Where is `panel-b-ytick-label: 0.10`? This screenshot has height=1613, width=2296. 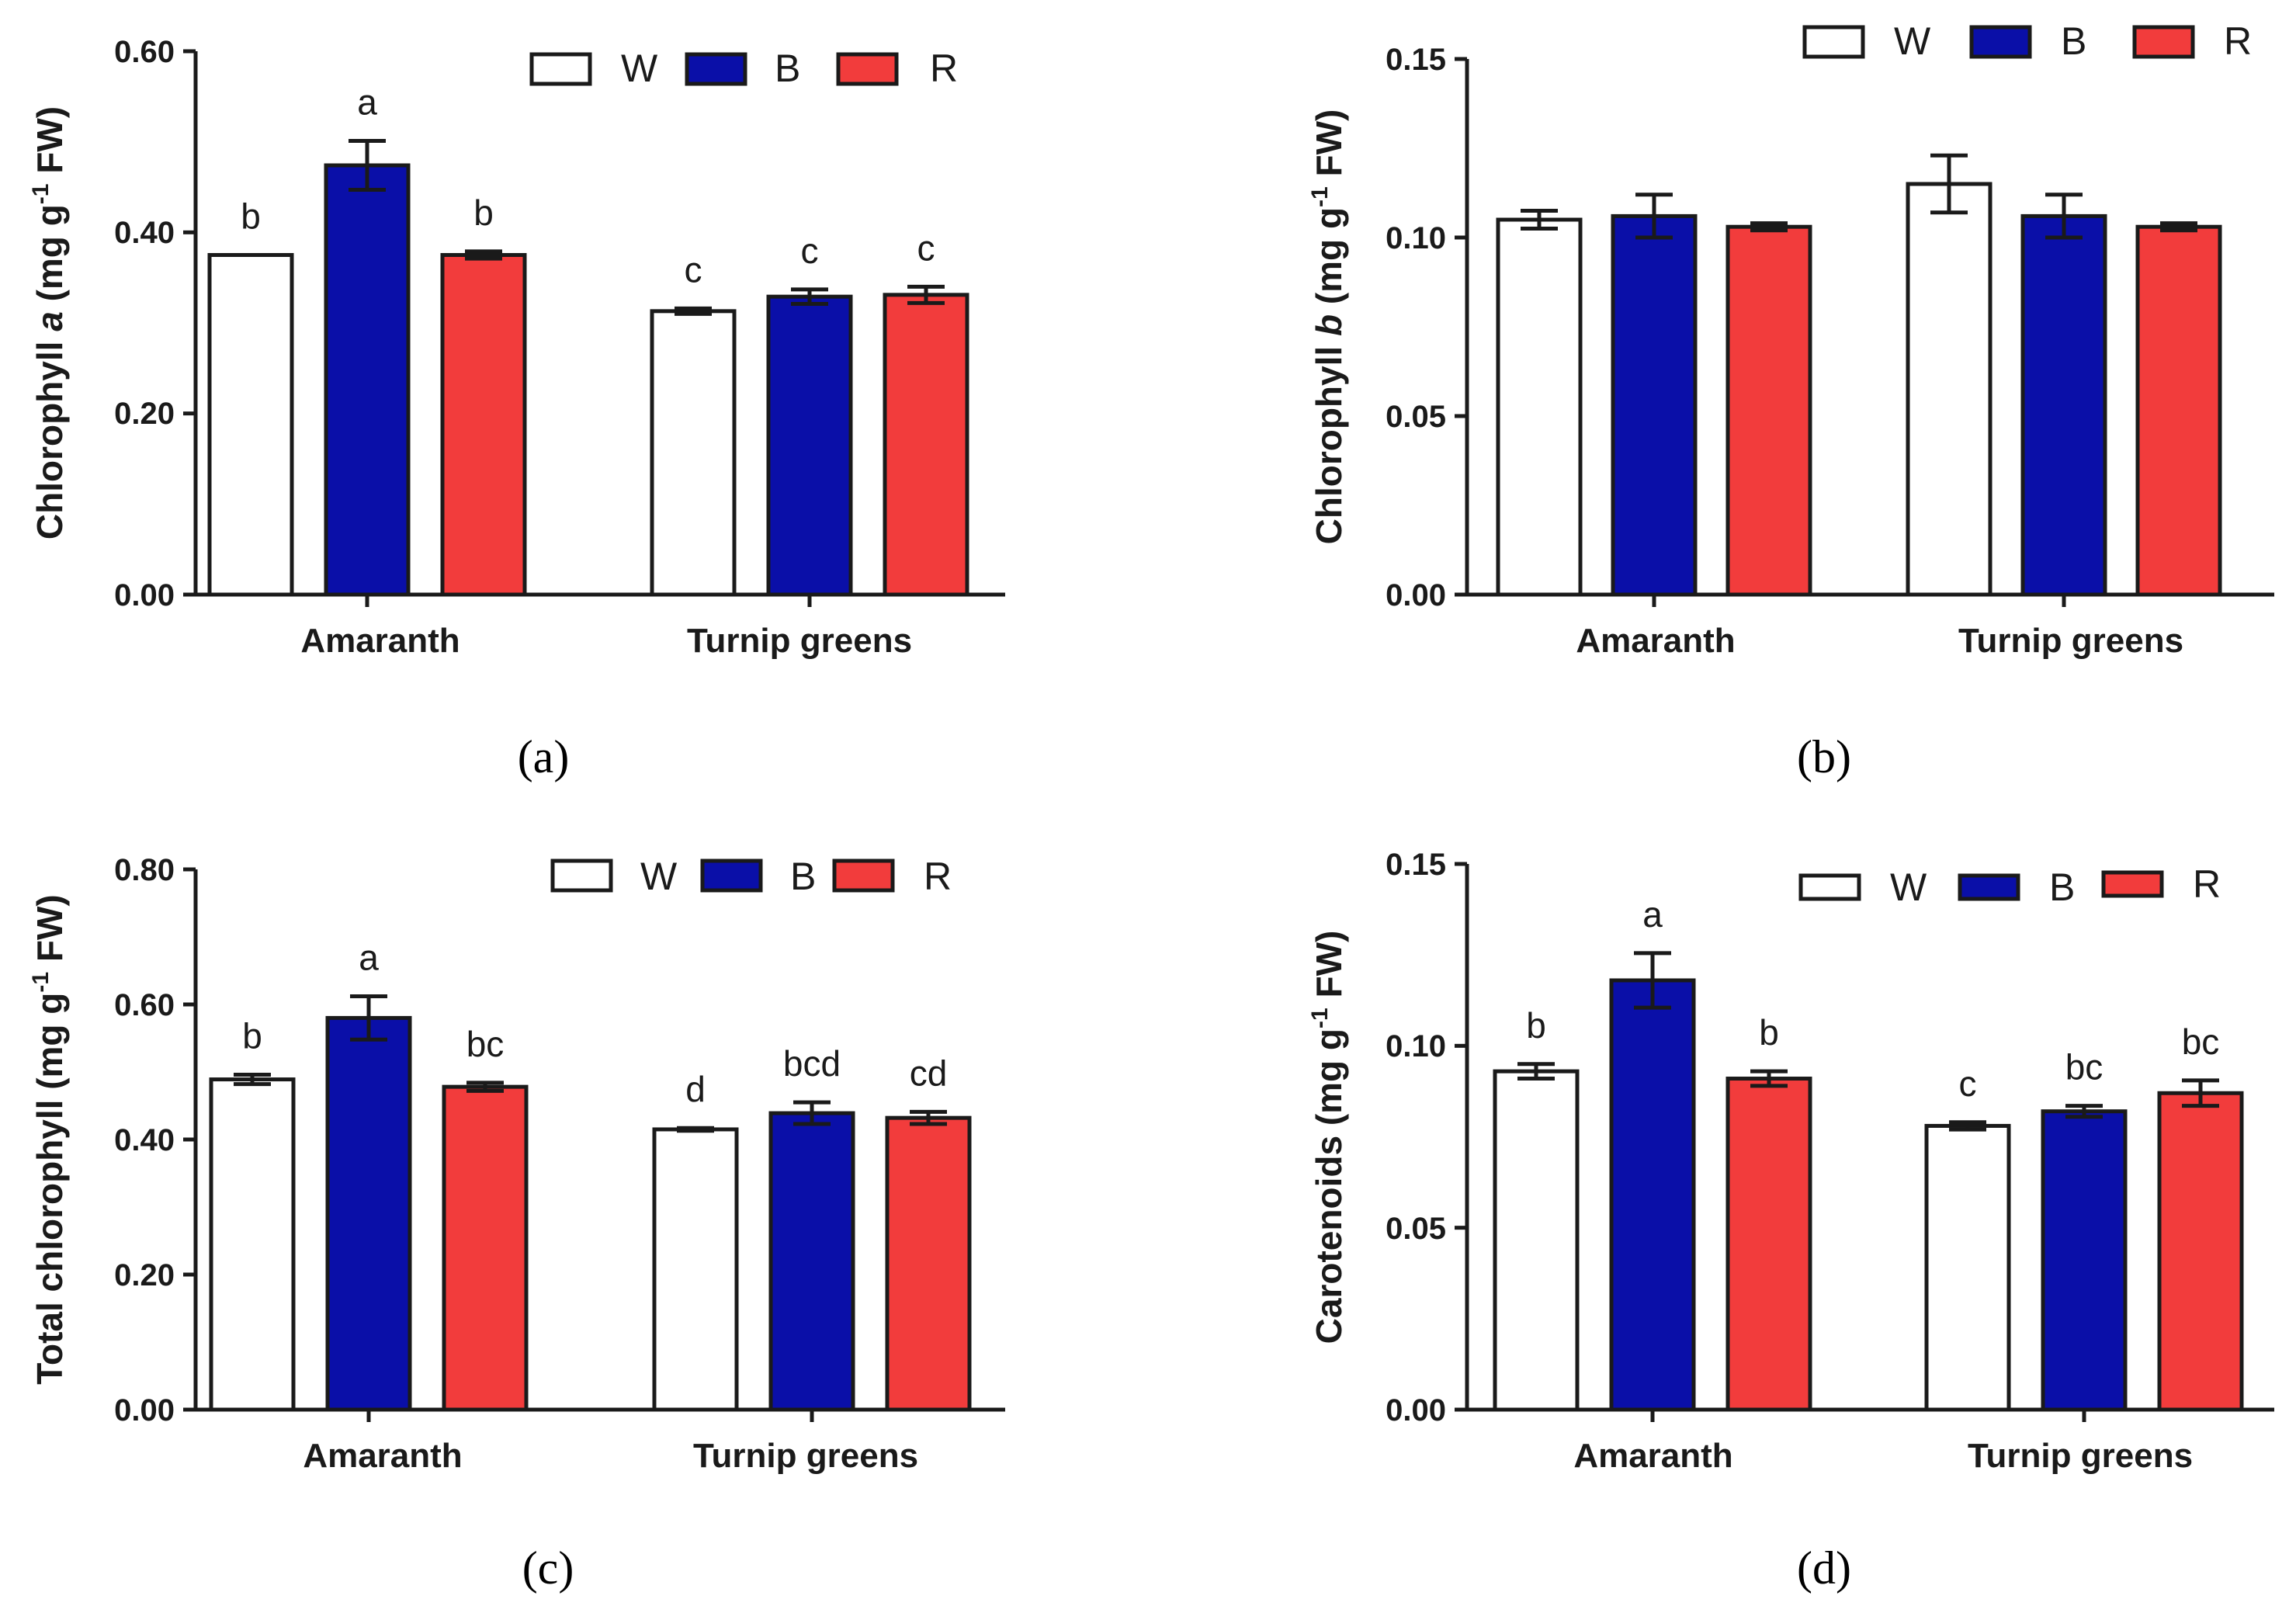
panel-b-ytick-label: 0.10 is located at coordinates (1416, 238).